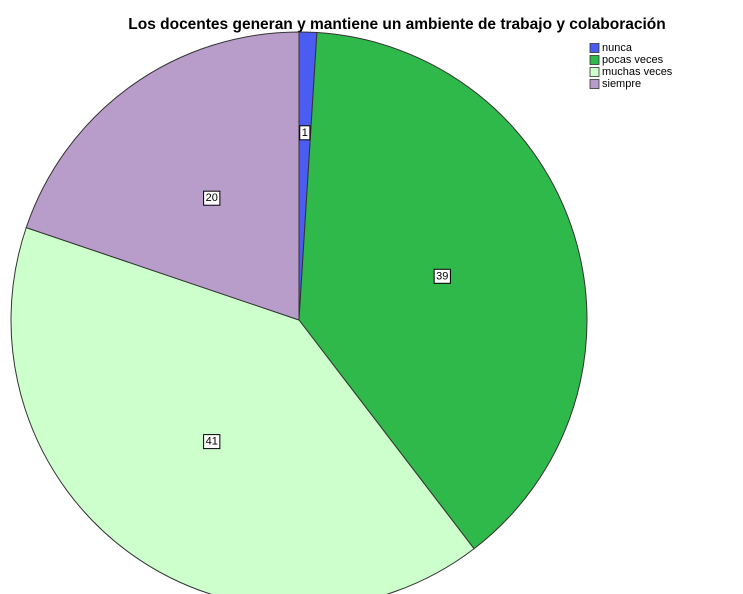 Image resolution: width=743 pixels, height=594 pixels. I want to click on value-label: 1, so click(305, 133).